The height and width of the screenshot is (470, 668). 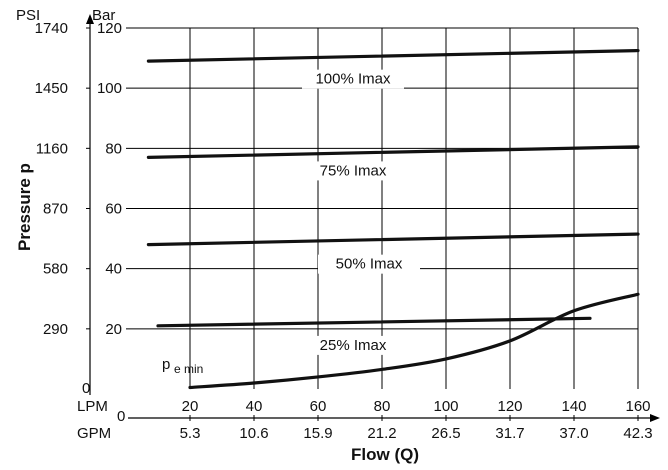 I want to click on series-label: 25% Imax, so click(x=353, y=345).